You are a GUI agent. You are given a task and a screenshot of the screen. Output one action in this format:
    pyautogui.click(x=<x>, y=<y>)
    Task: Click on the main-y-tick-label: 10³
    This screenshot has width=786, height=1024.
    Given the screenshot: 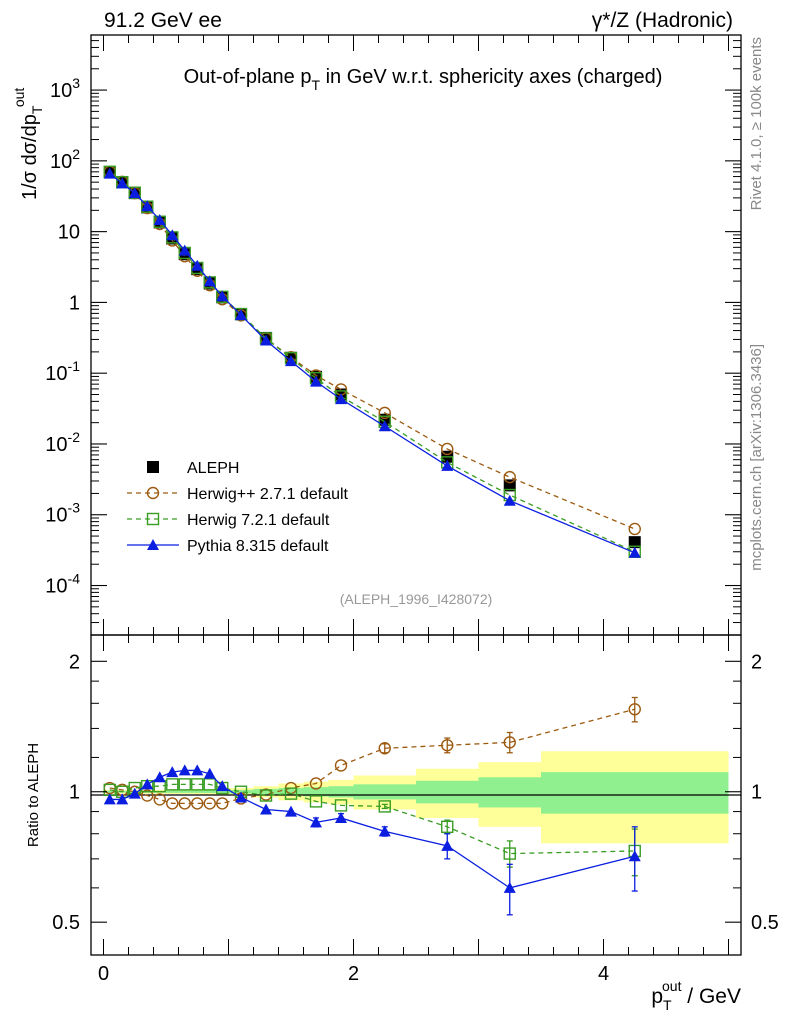 What is the action you would take?
    pyautogui.click(x=65, y=88)
    